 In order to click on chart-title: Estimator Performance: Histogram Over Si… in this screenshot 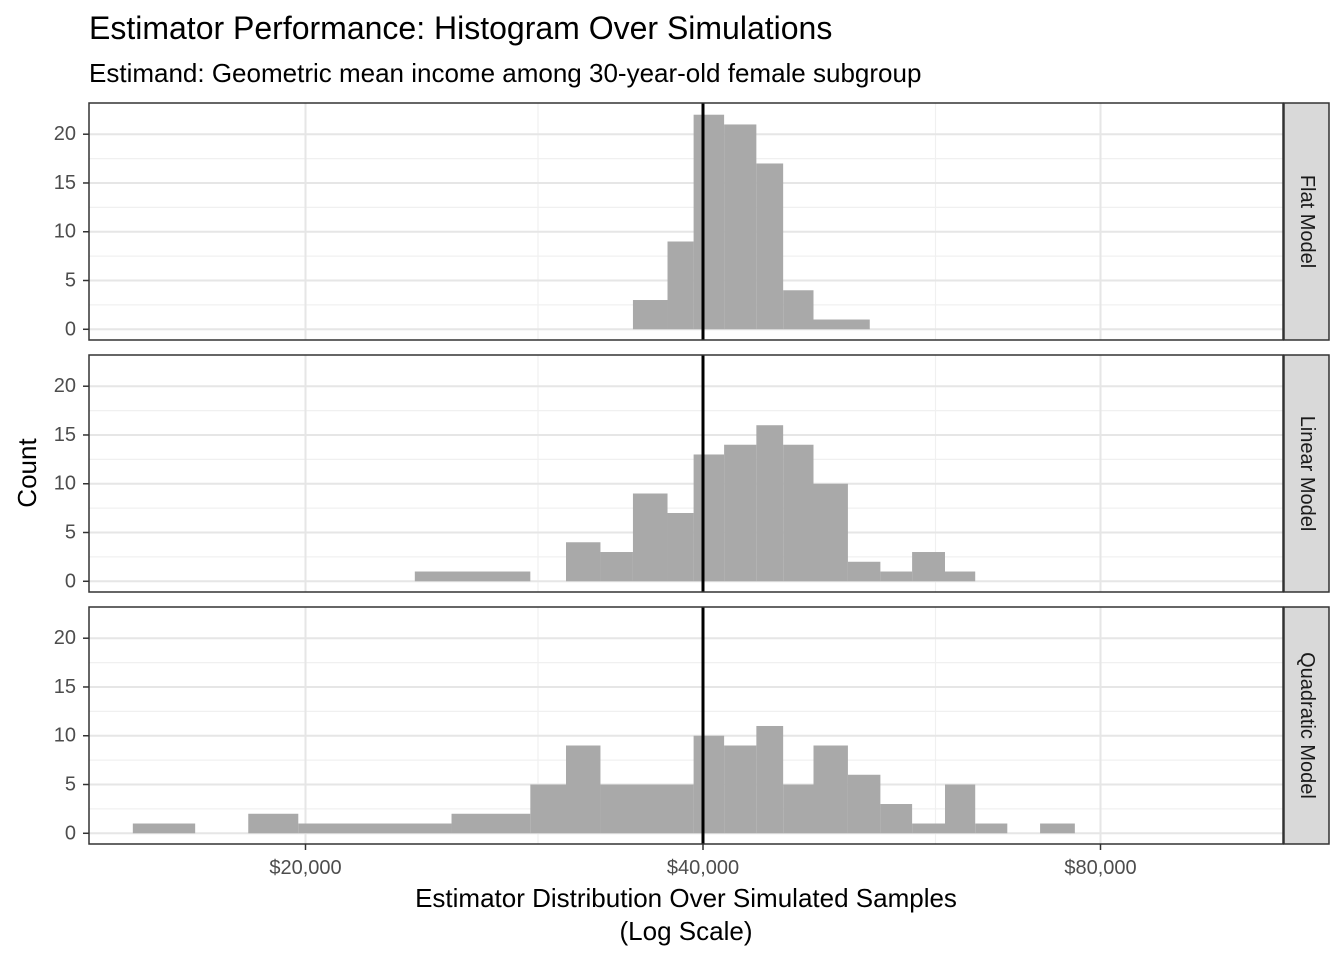, I will do `click(460, 28)`.